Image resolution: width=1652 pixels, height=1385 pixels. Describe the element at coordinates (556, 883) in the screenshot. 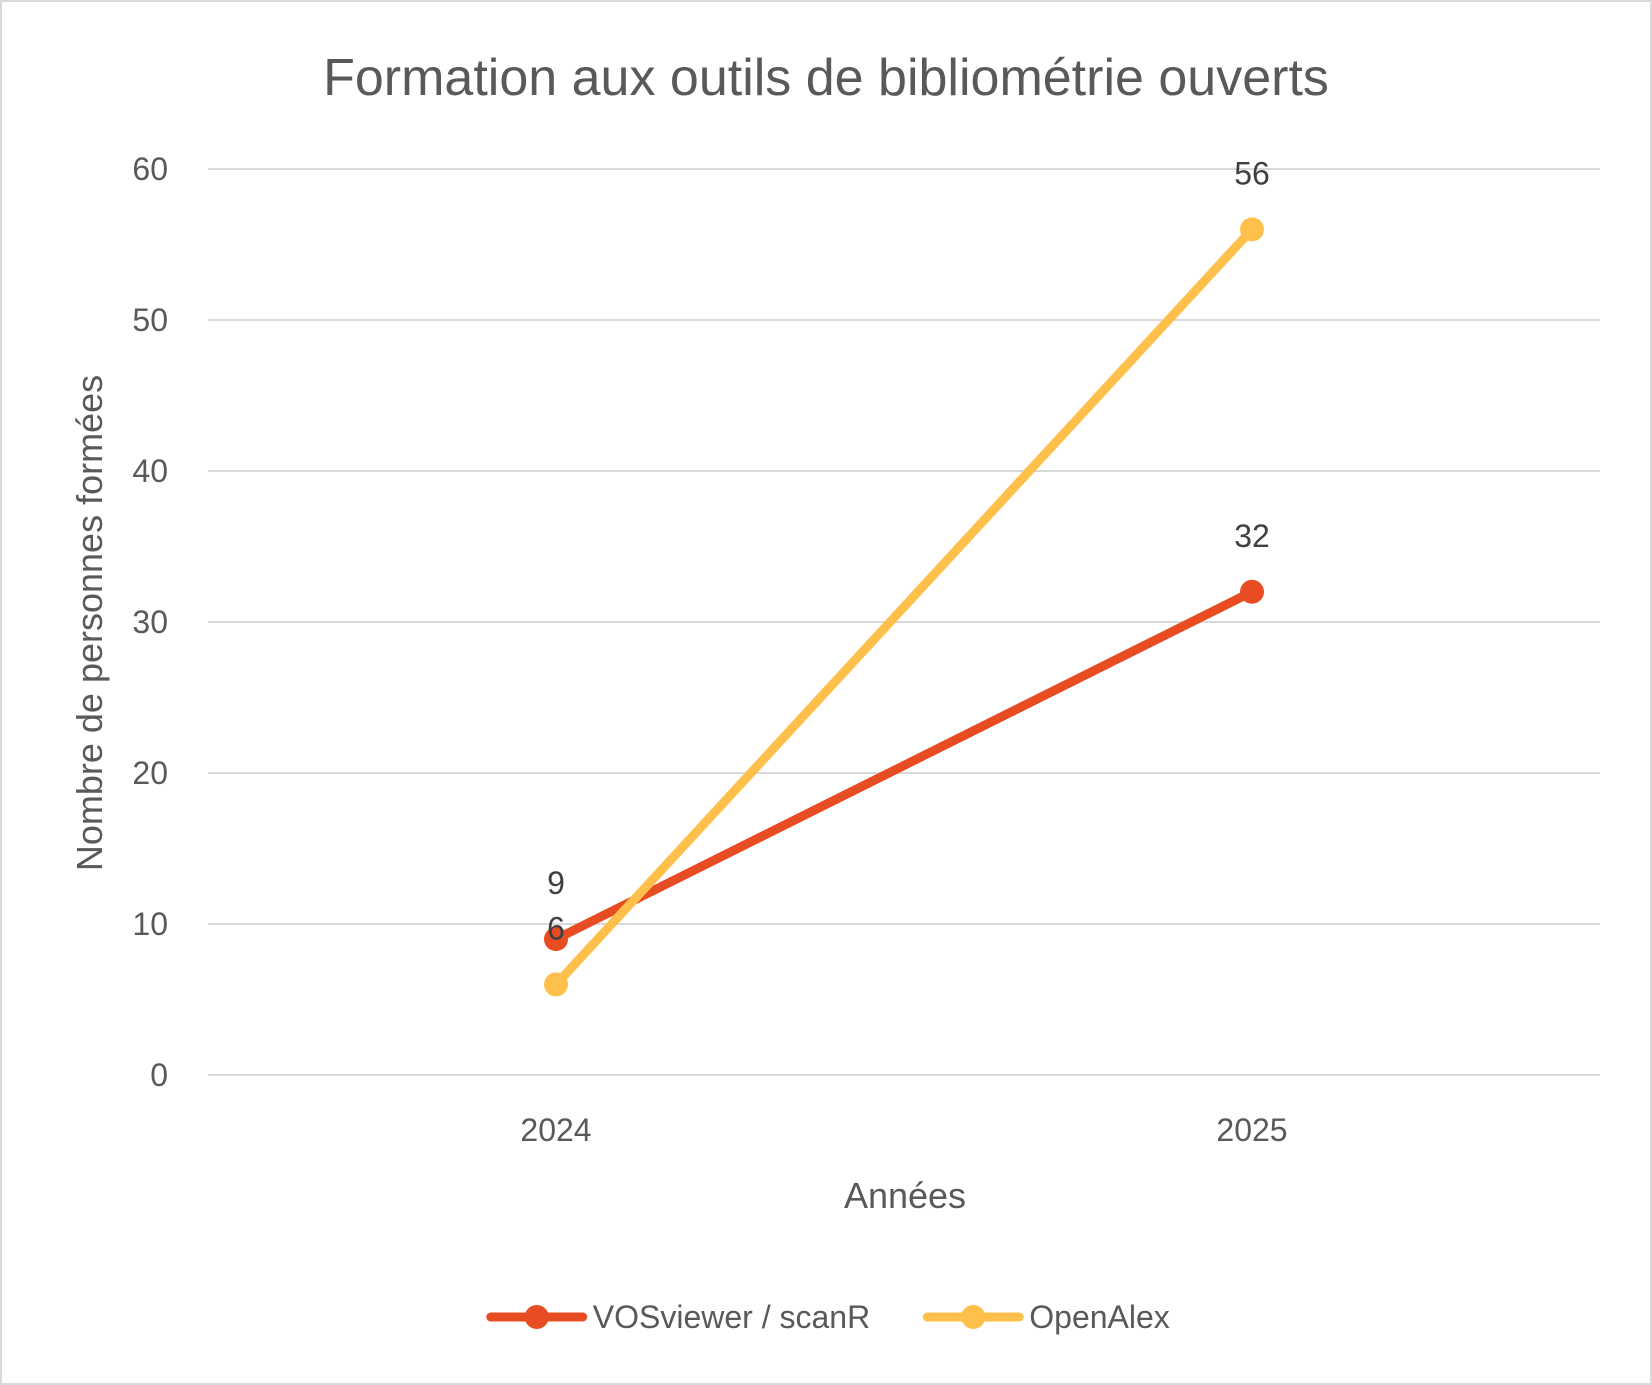

I see `data-label: 9` at that location.